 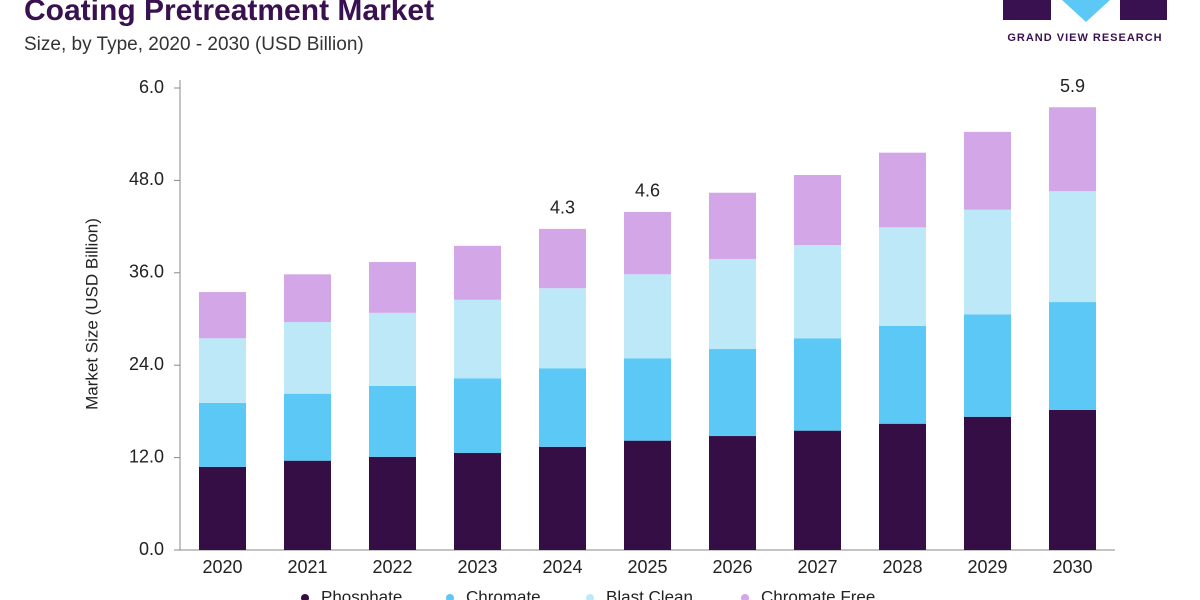 What do you see at coordinates (392, 567) in the screenshot?
I see `x-tick-label: 2022` at bounding box center [392, 567].